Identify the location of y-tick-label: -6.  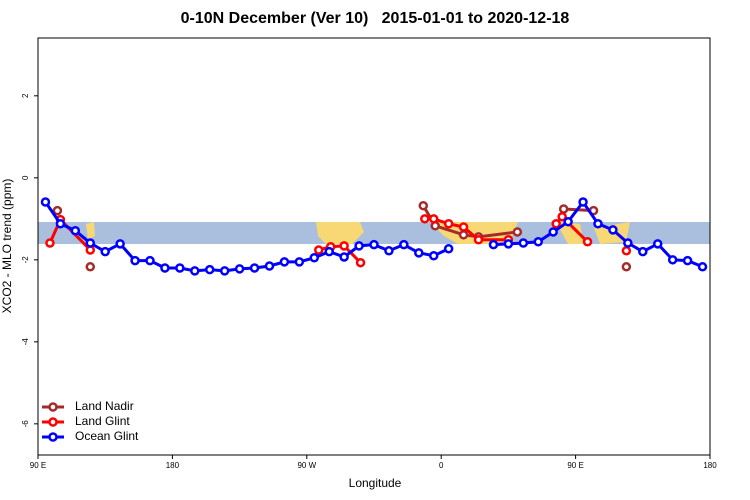
(25, 424).